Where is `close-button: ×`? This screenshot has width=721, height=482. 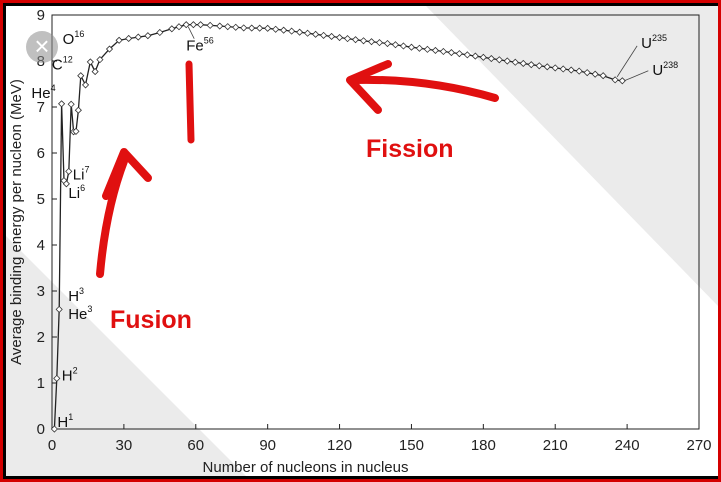
close-button: × is located at coordinates (42, 47).